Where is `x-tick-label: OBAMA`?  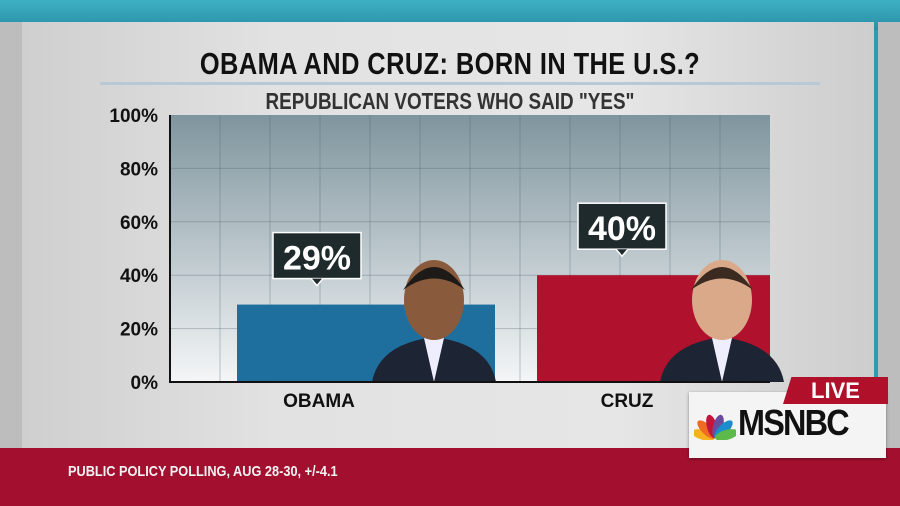 x-tick-label: OBAMA is located at coordinates (319, 401).